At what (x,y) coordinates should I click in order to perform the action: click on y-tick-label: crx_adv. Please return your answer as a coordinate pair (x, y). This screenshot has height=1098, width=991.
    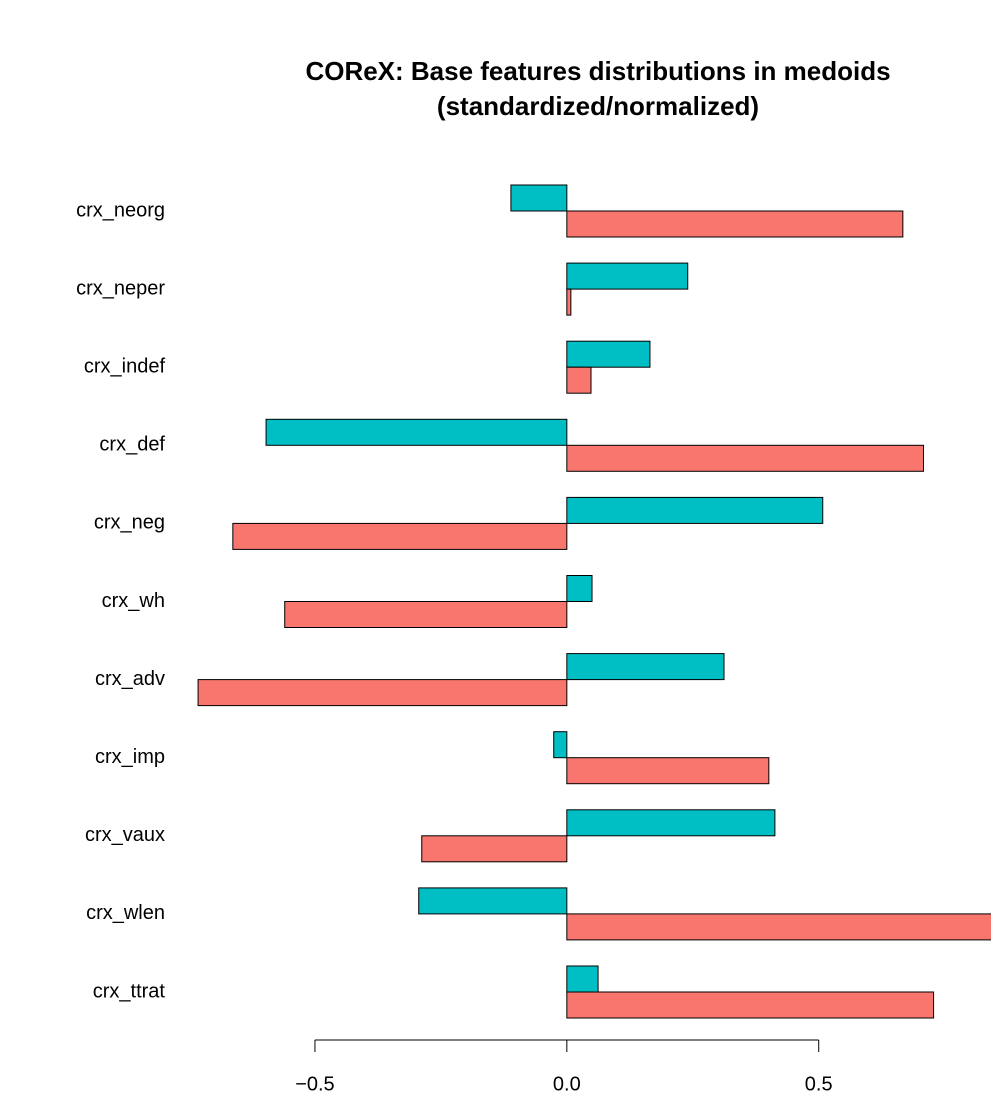
    Looking at the image, I should click on (130, 679).